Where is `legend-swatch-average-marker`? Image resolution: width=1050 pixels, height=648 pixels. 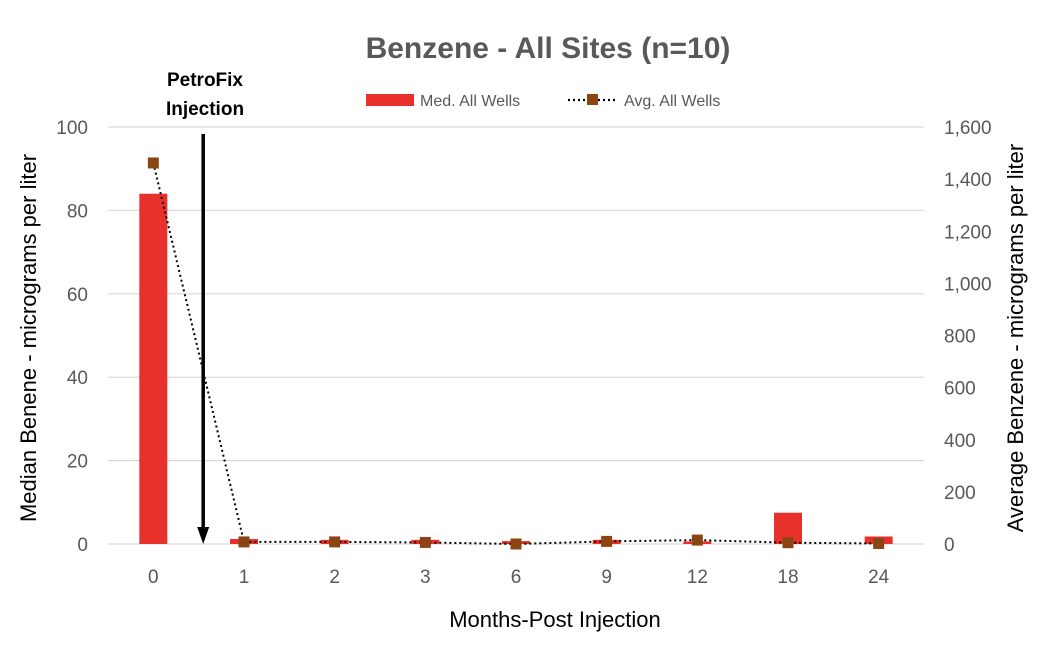 legend-swatch-average-marker is located at coordinates (592, 99).